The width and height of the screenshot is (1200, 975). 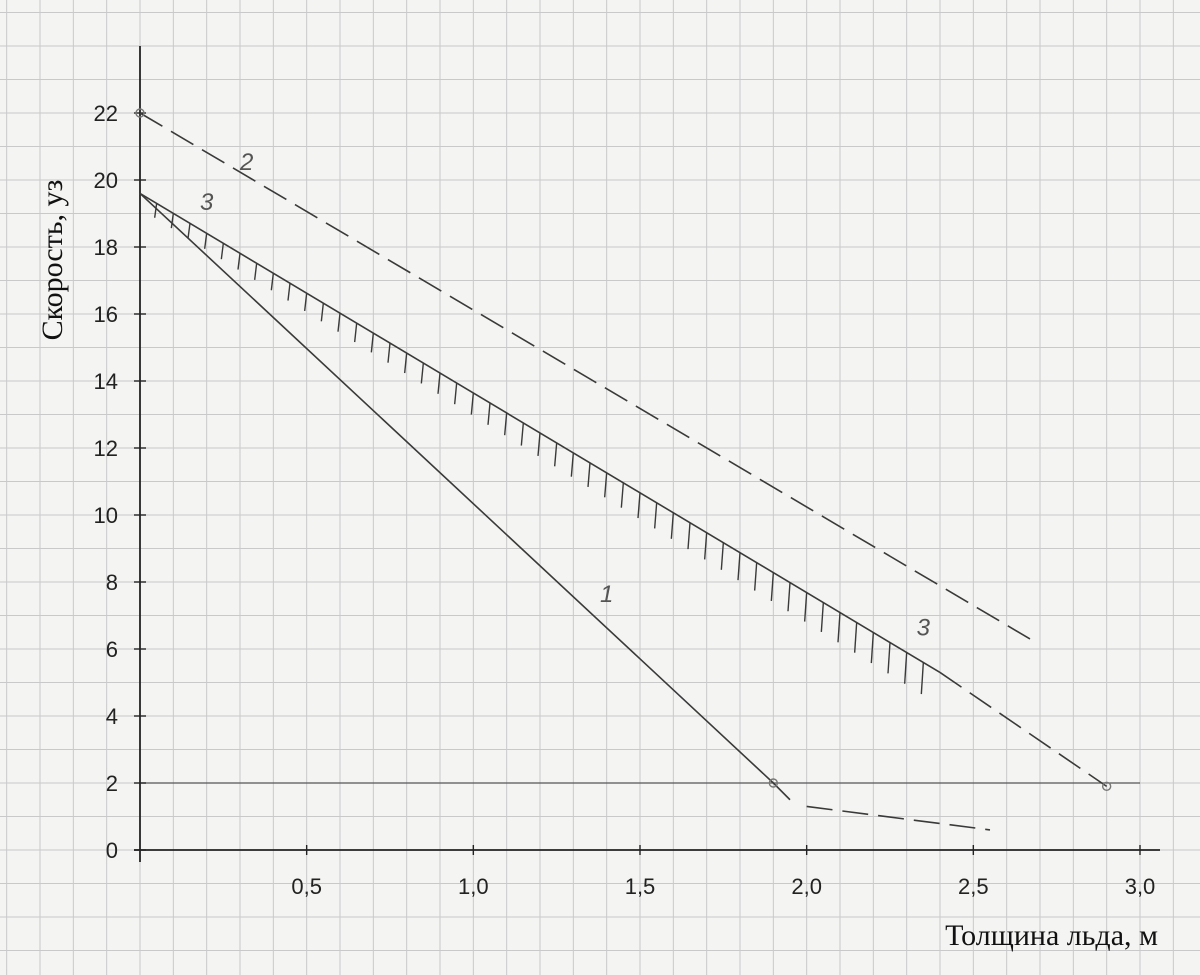 What do you see at coordinates (106, 515) in the screenshot?
I see `y-tick-label: 10` at bounding box center [106, 515].